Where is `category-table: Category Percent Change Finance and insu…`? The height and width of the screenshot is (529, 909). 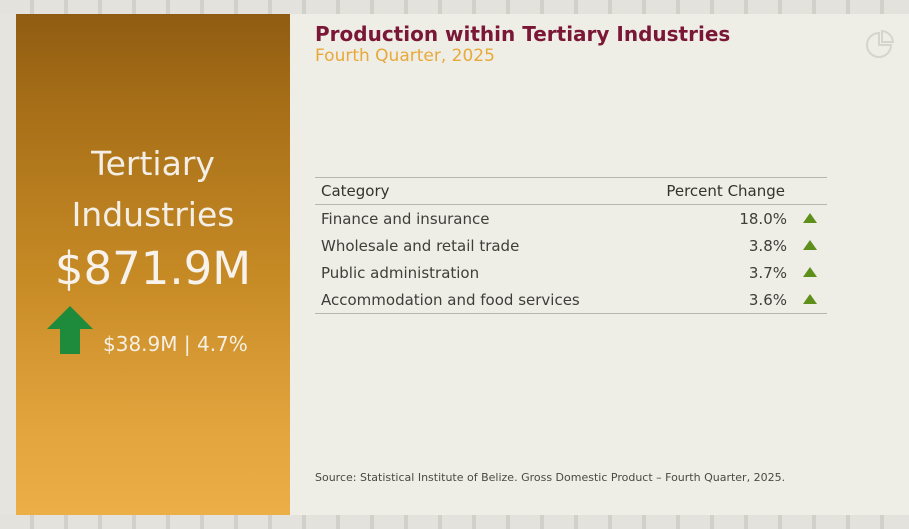
category-table: Category Percent Change Finance and insu… is located at coordinates (571, 245).